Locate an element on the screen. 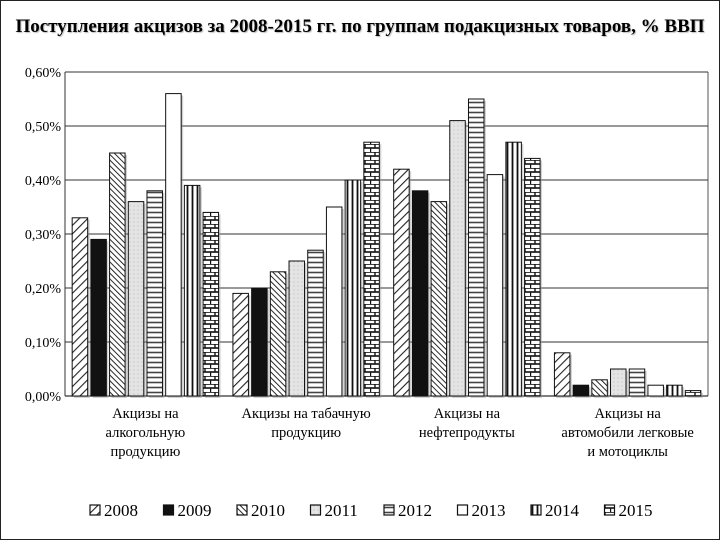 The width and height of the screenshot is (720, 540). bar-2010-cat3 is located at coordinates (439, 299).